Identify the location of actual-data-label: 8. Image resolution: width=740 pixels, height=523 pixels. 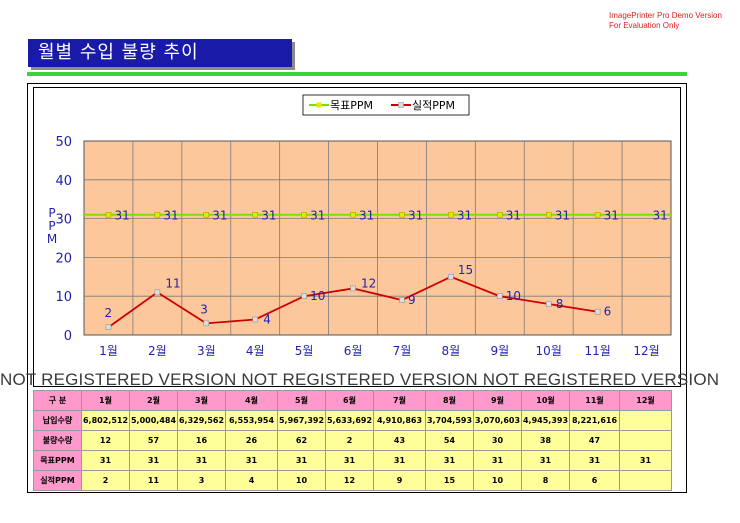
(560, 304).